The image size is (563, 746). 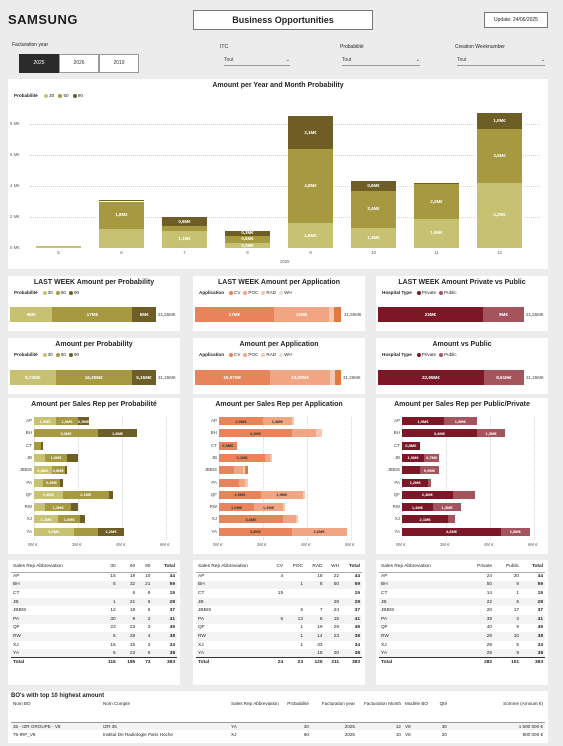 I want to click on column-header: CV, so click(x=278, y=567).